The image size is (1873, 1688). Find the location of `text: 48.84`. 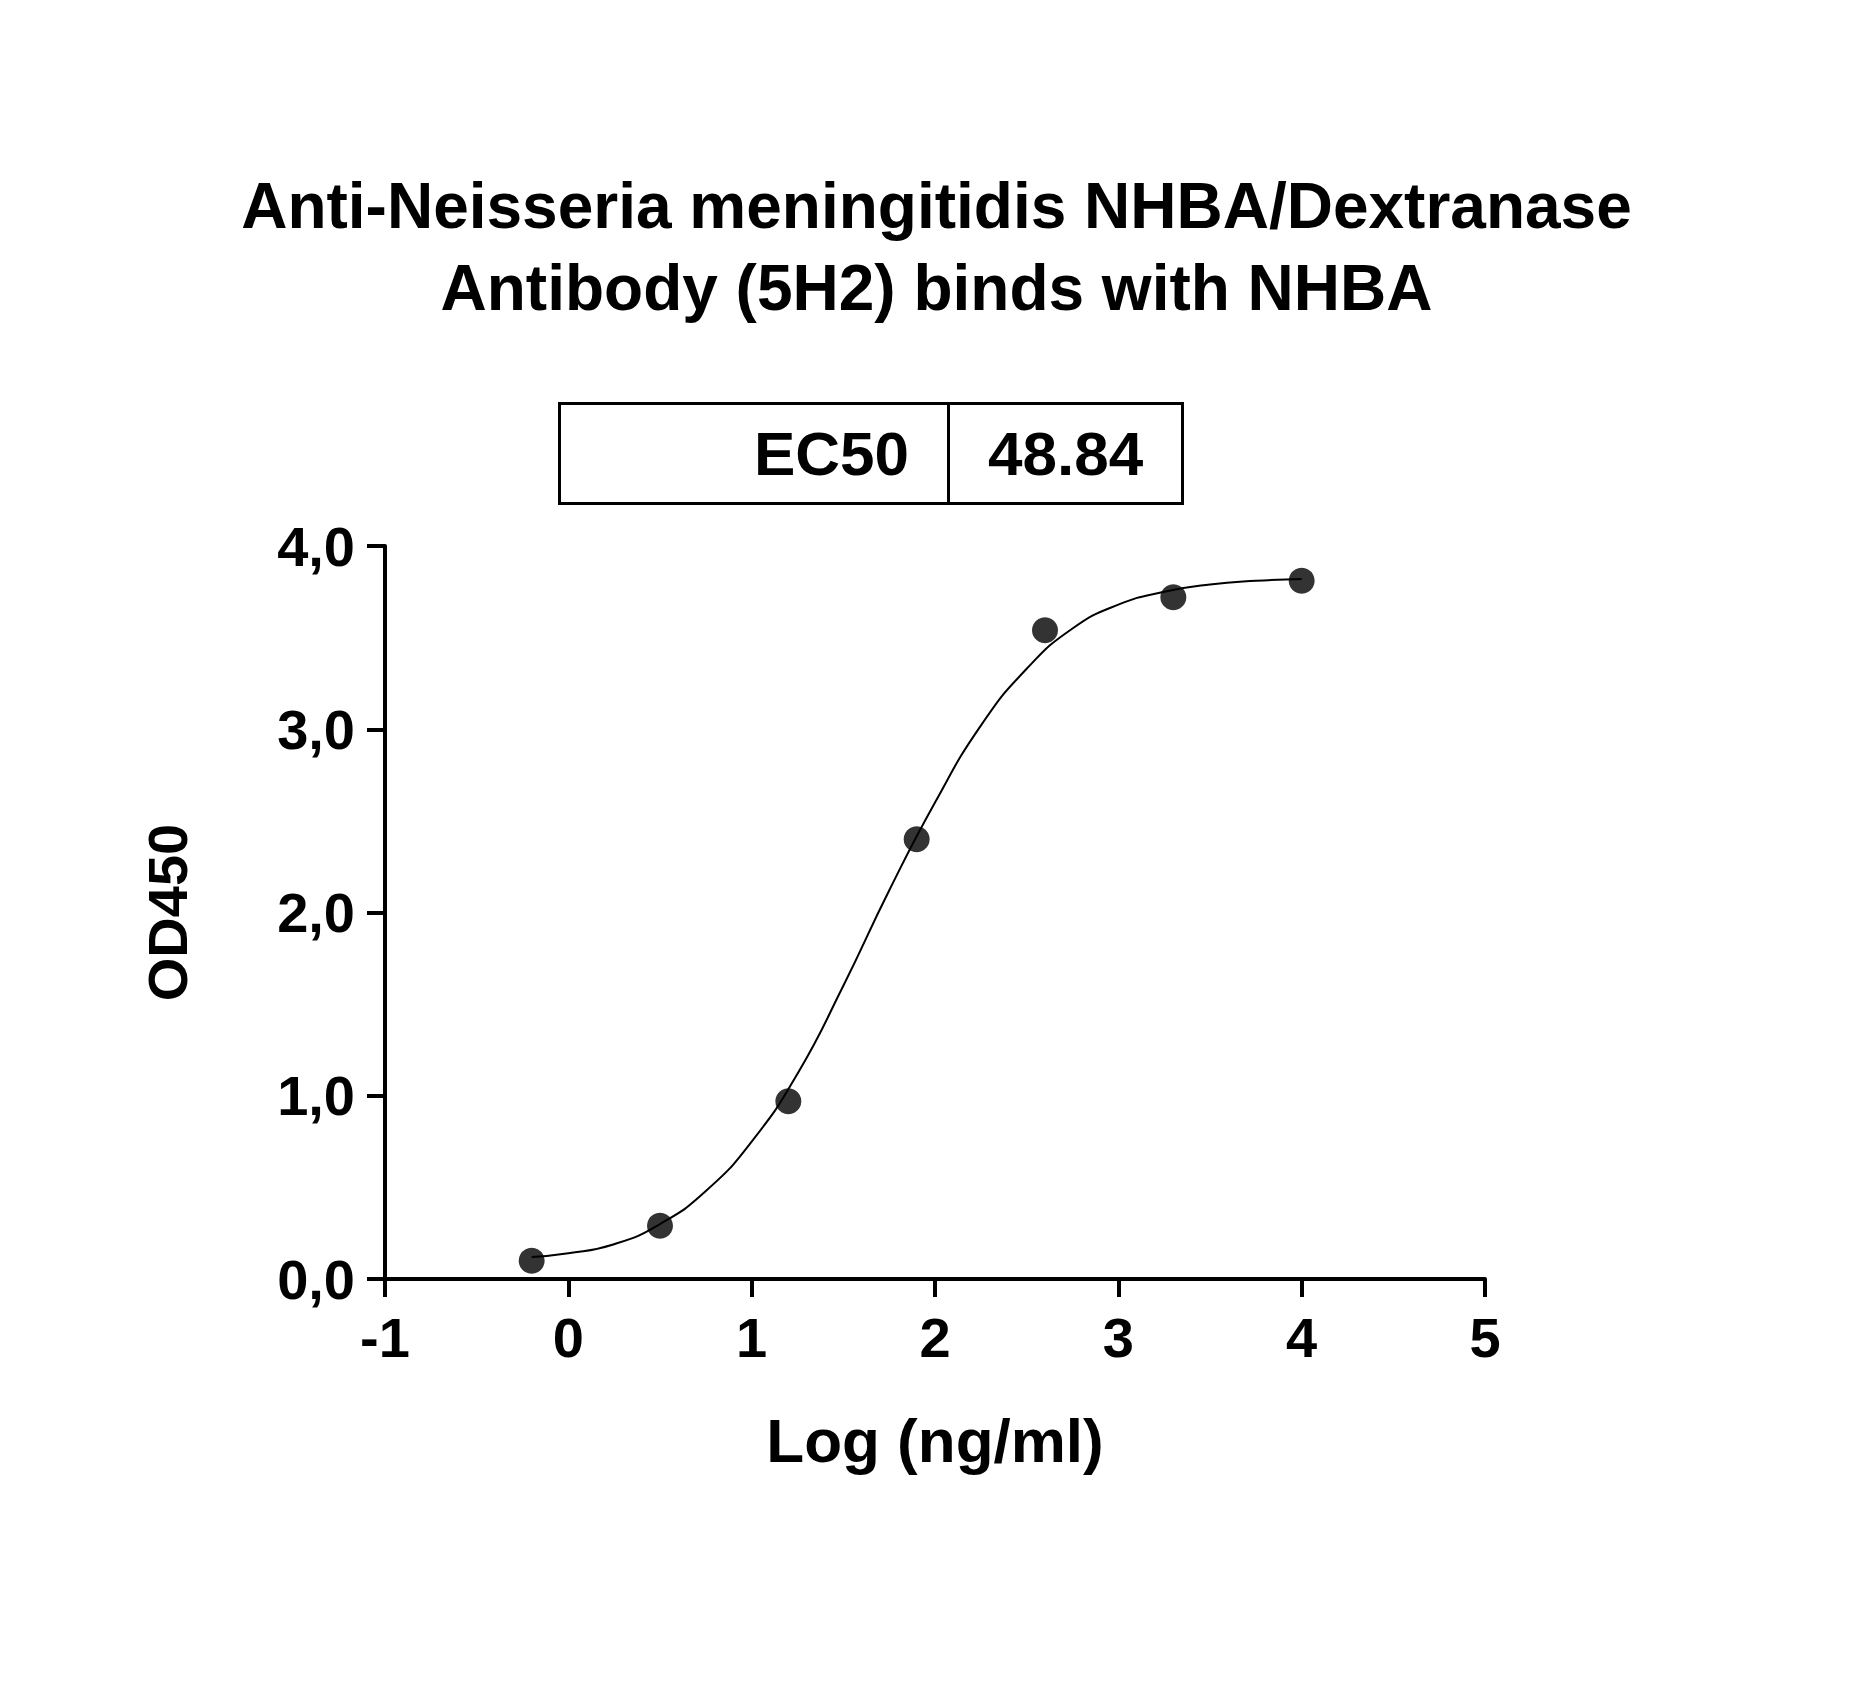

text: 48.84 is located at coordinates (1065, 453).